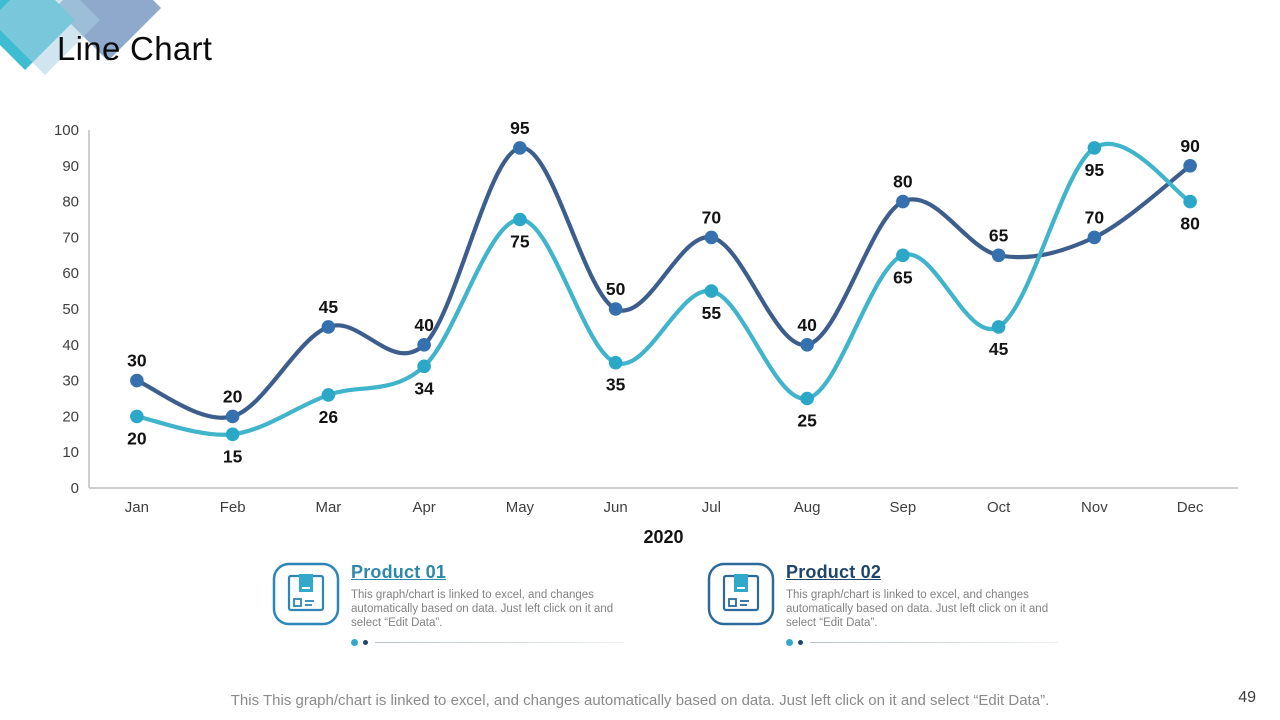 The width and height of the screenshot is (1280, 720). What do you see at coordinates (50, 37) in the screenshot?
I see `decor-diamond-pale` at bounding box center [50, 37].